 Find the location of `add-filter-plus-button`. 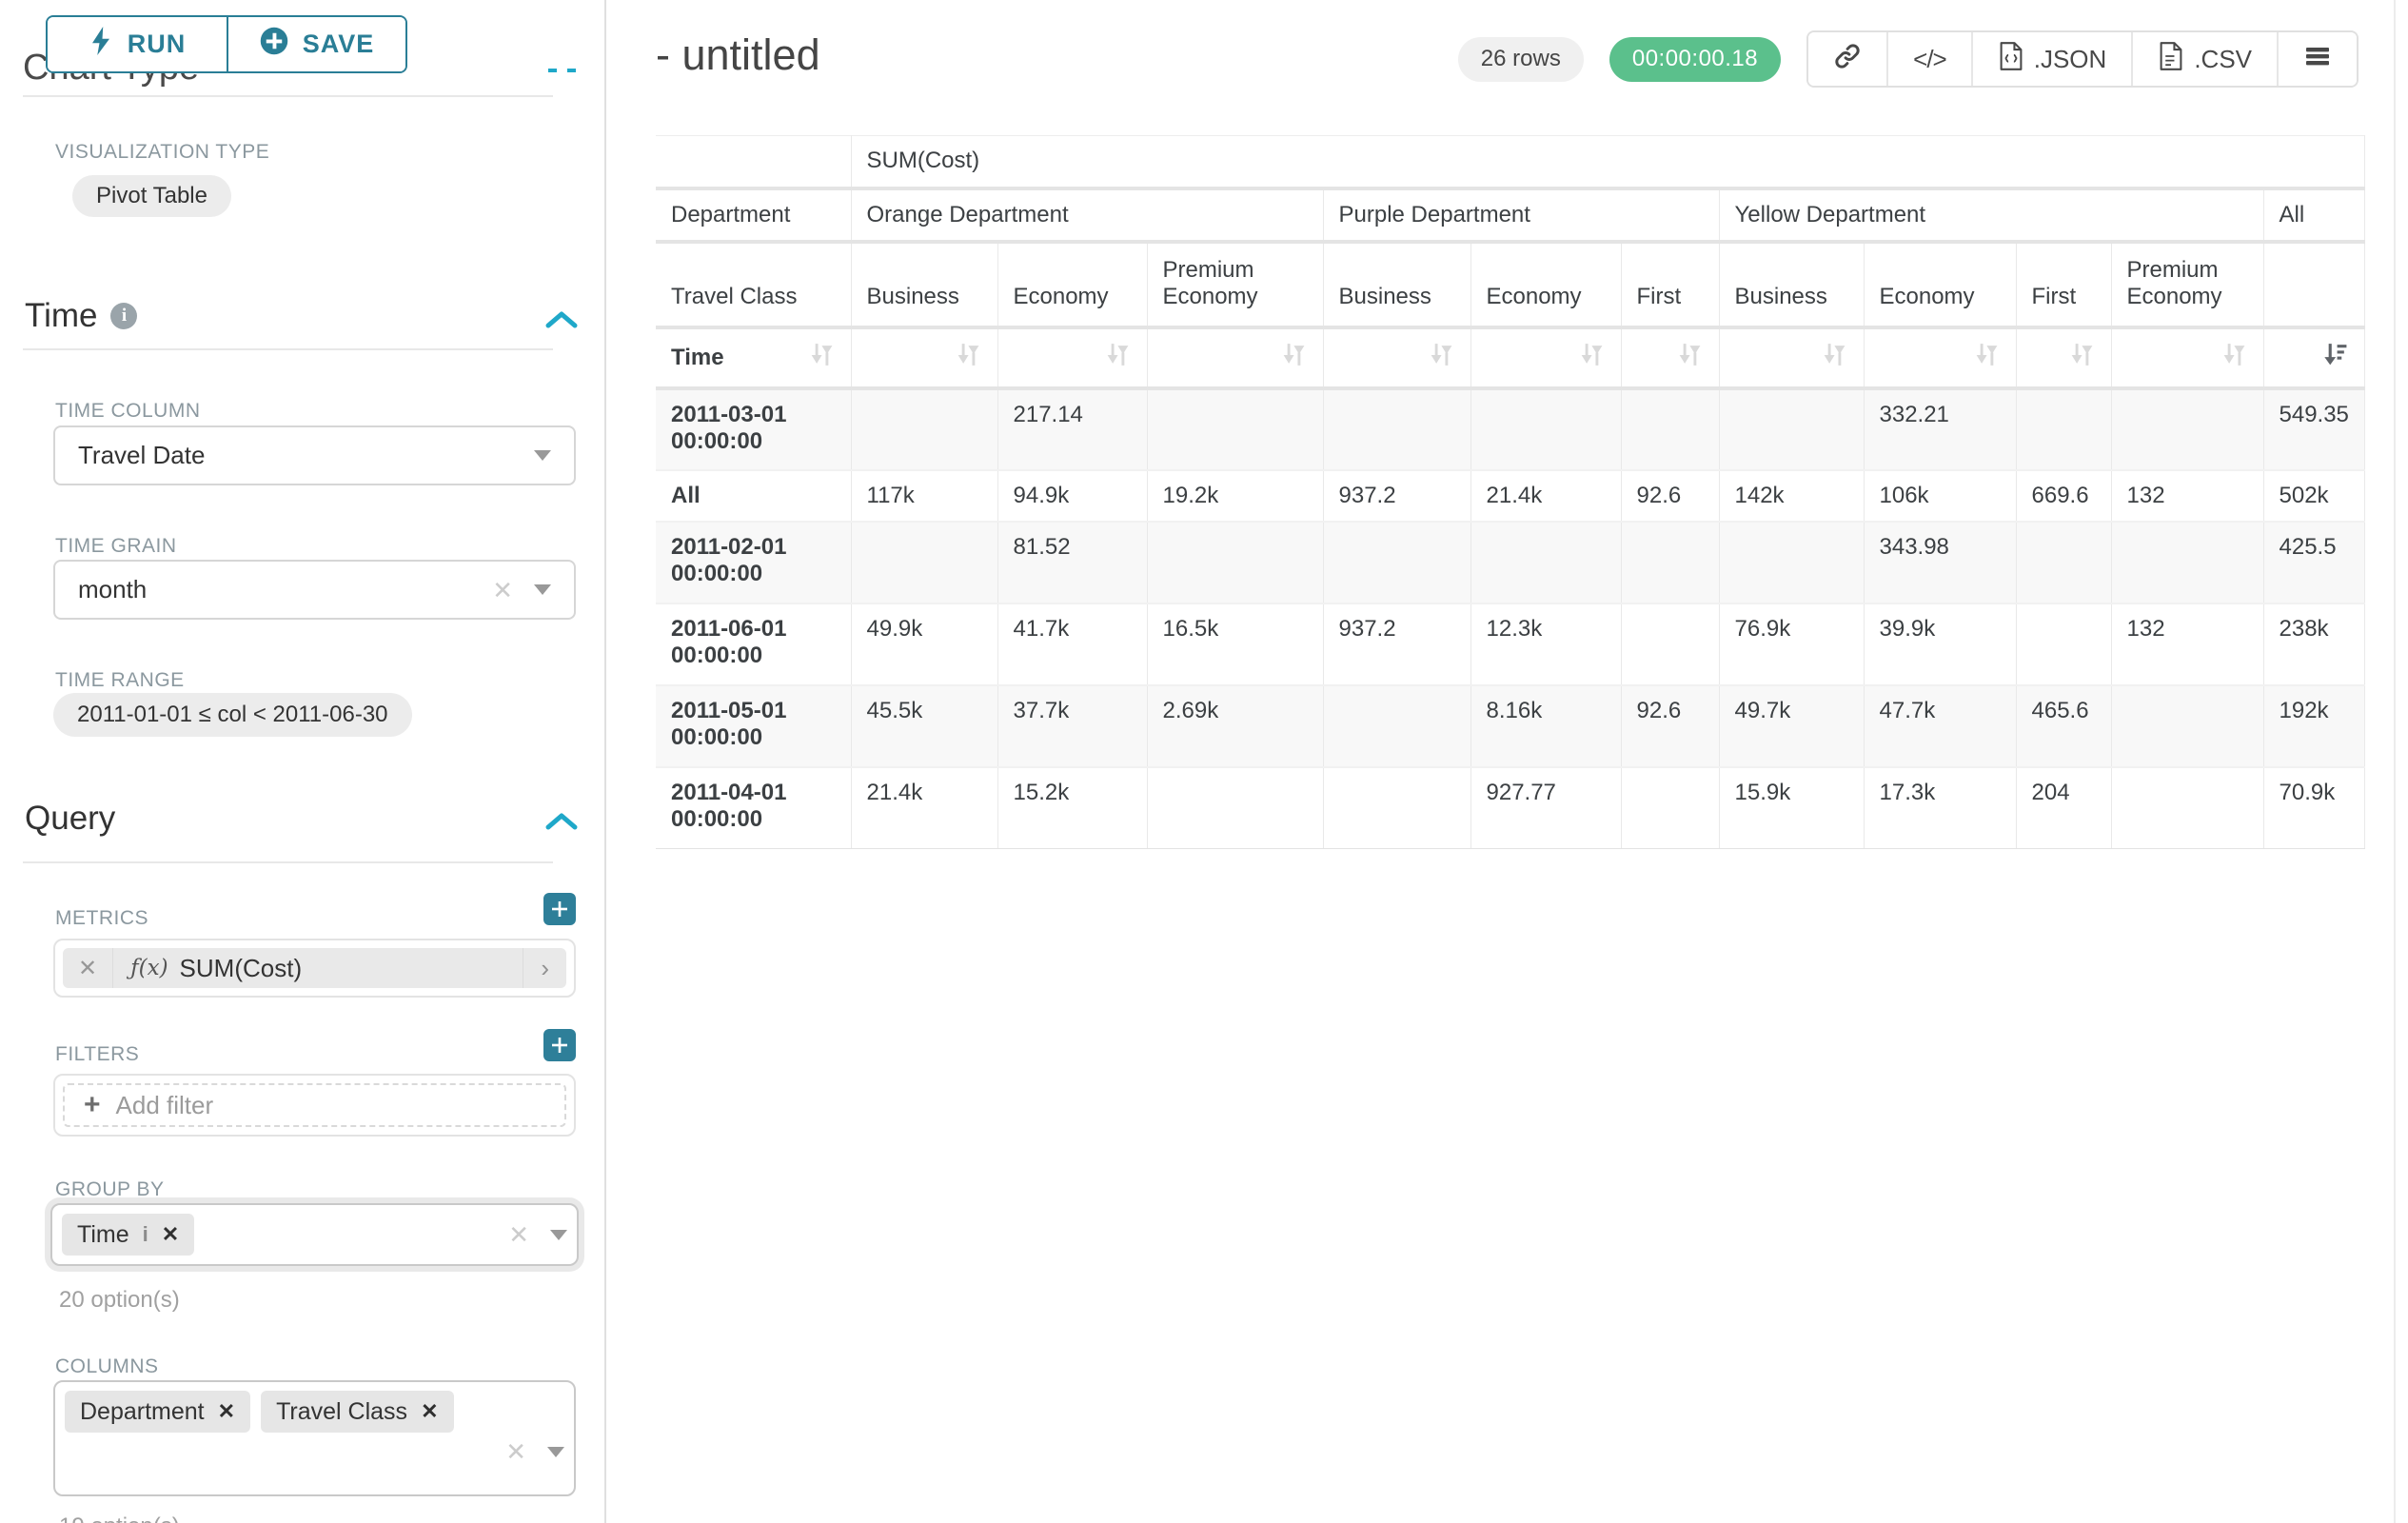

add-filter-plus-button is located at coordinates (559, 1045).